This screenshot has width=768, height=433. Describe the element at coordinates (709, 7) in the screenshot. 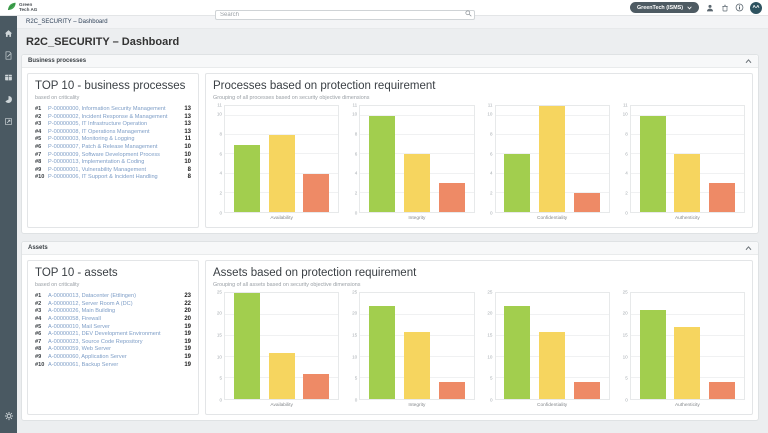

I see `user-icon` at that location.